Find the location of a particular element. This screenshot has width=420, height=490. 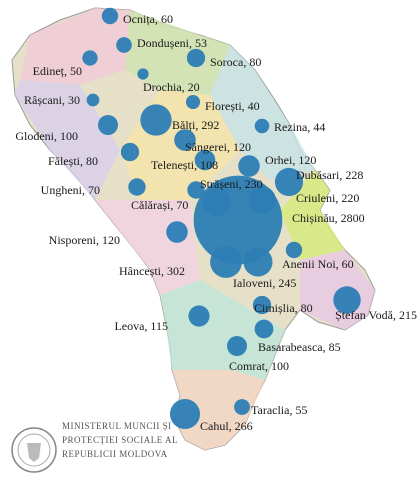

footer-line: REPUBLICII MOLDOVA is located at coordinates (115, 454).